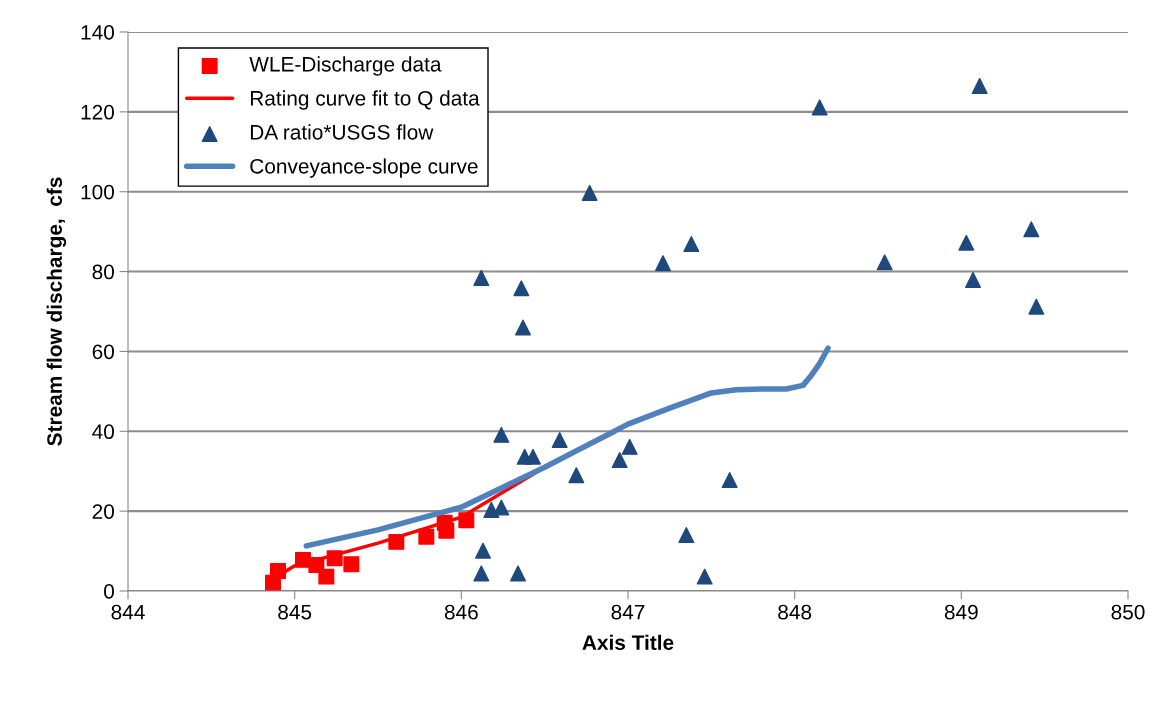 This screenshot has height=710, width=1155. What do you see at coordinates (97, 192) in the screenshot?
I see `y-tick-label: 100` at bounding box center [97, 192].